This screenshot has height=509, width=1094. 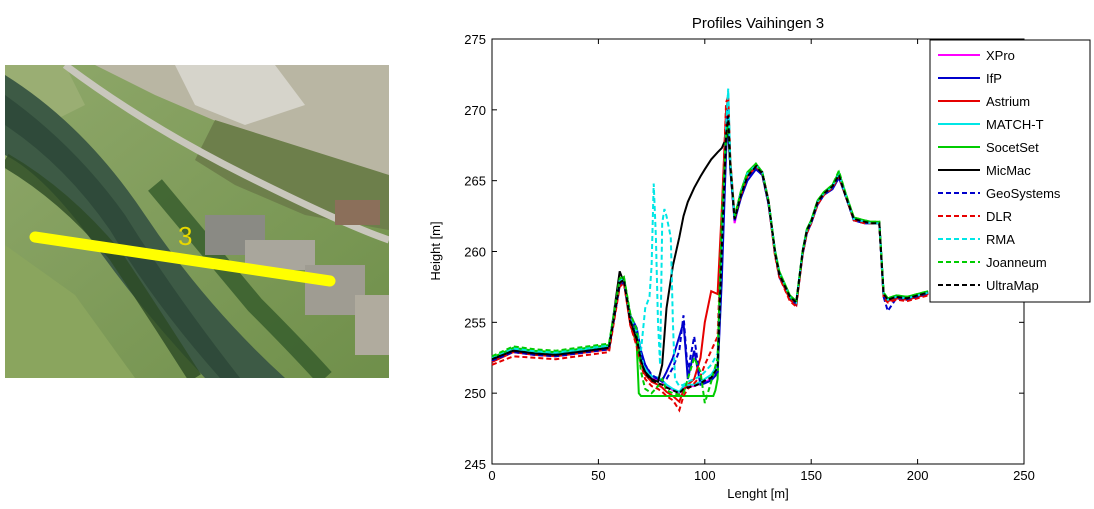 I want to click on x-axis-label: Lenght [m], so click(x=757, y=493).